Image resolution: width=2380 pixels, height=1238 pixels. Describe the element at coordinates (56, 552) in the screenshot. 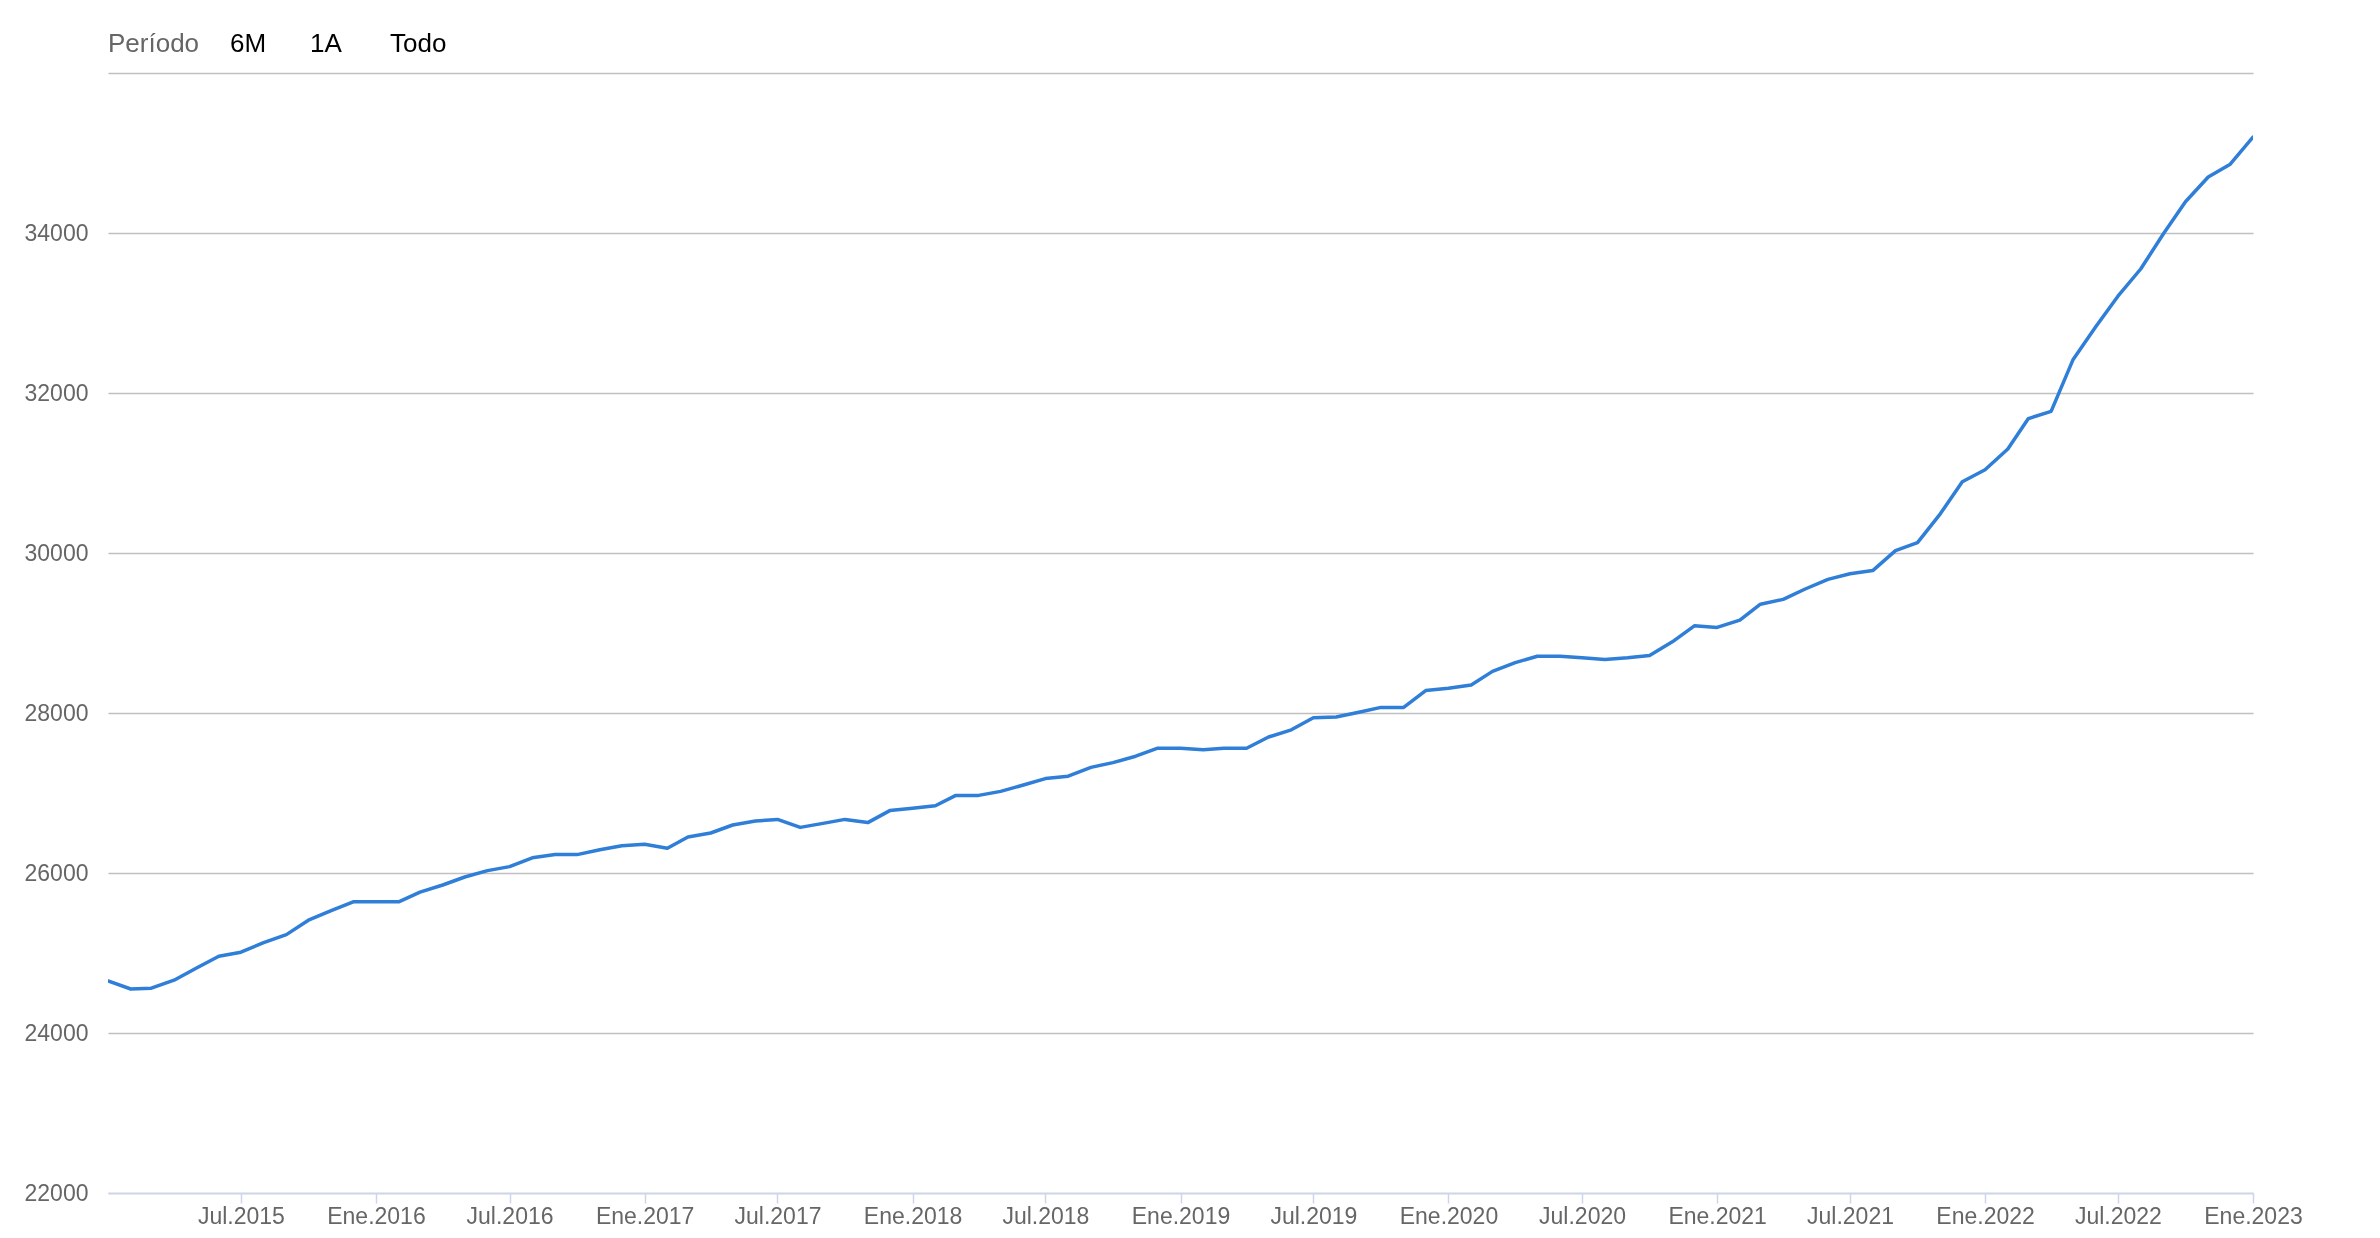

I see `y-tick-label: 30000` at that location.